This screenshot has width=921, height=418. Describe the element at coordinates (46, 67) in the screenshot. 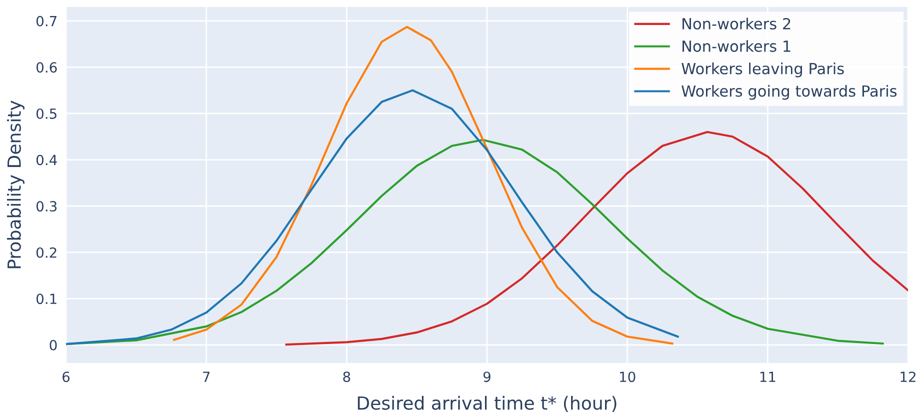

I see `y-tick-label: 0.6` at that location.